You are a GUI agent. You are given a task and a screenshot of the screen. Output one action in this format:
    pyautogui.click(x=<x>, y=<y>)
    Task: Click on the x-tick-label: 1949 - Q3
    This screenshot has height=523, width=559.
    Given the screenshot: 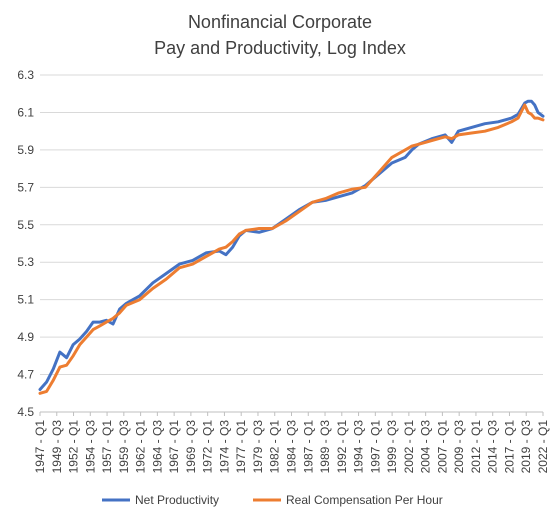 What is the action you would take?
    pyautogui.click(x=57, y=447)
    